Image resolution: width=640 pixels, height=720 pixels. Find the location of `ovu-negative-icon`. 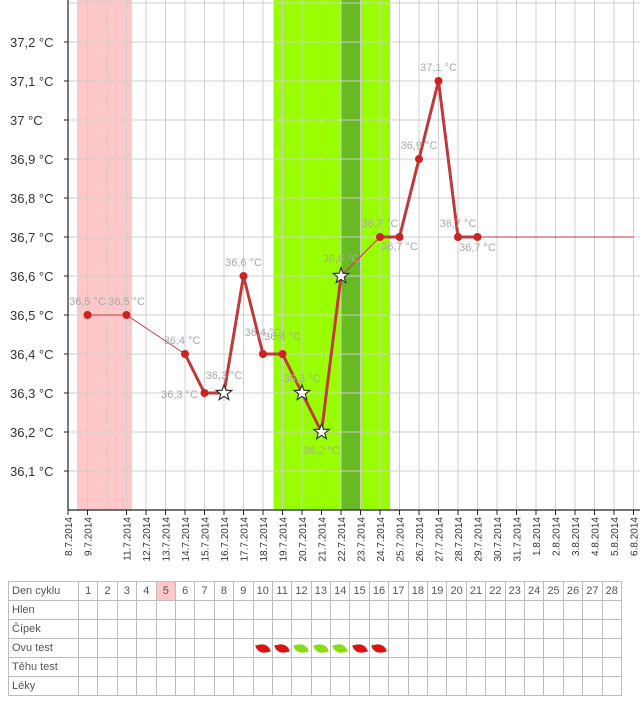

ovu-negative-icon is located at coordinates (282, 648).